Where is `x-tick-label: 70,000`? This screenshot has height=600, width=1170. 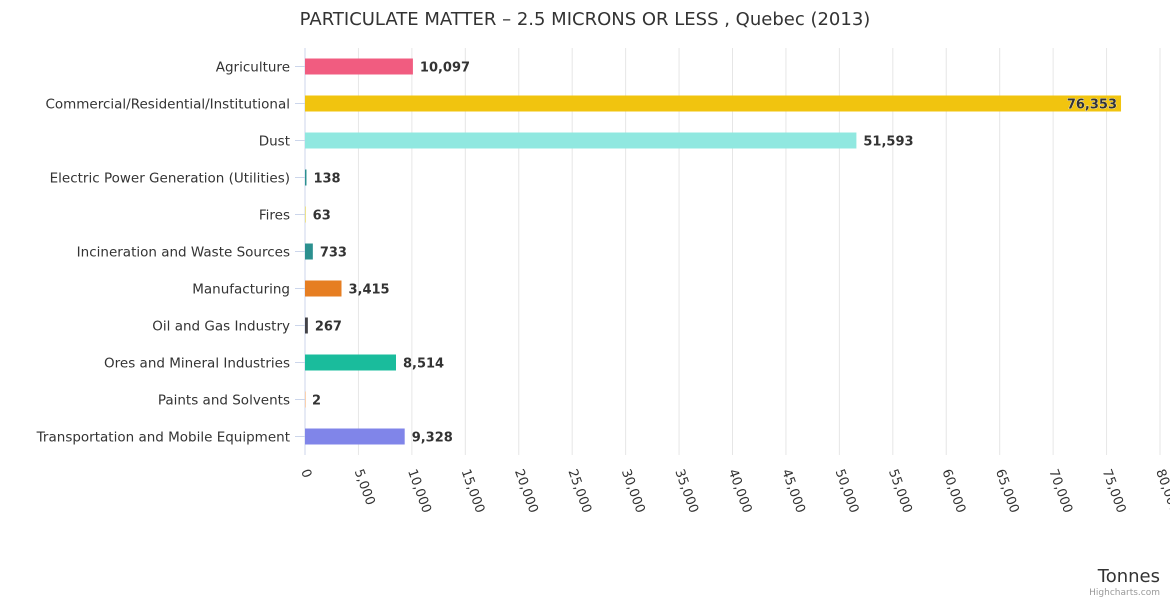 x-tick-label: 70,000 is located at coordinates (1060, 491).